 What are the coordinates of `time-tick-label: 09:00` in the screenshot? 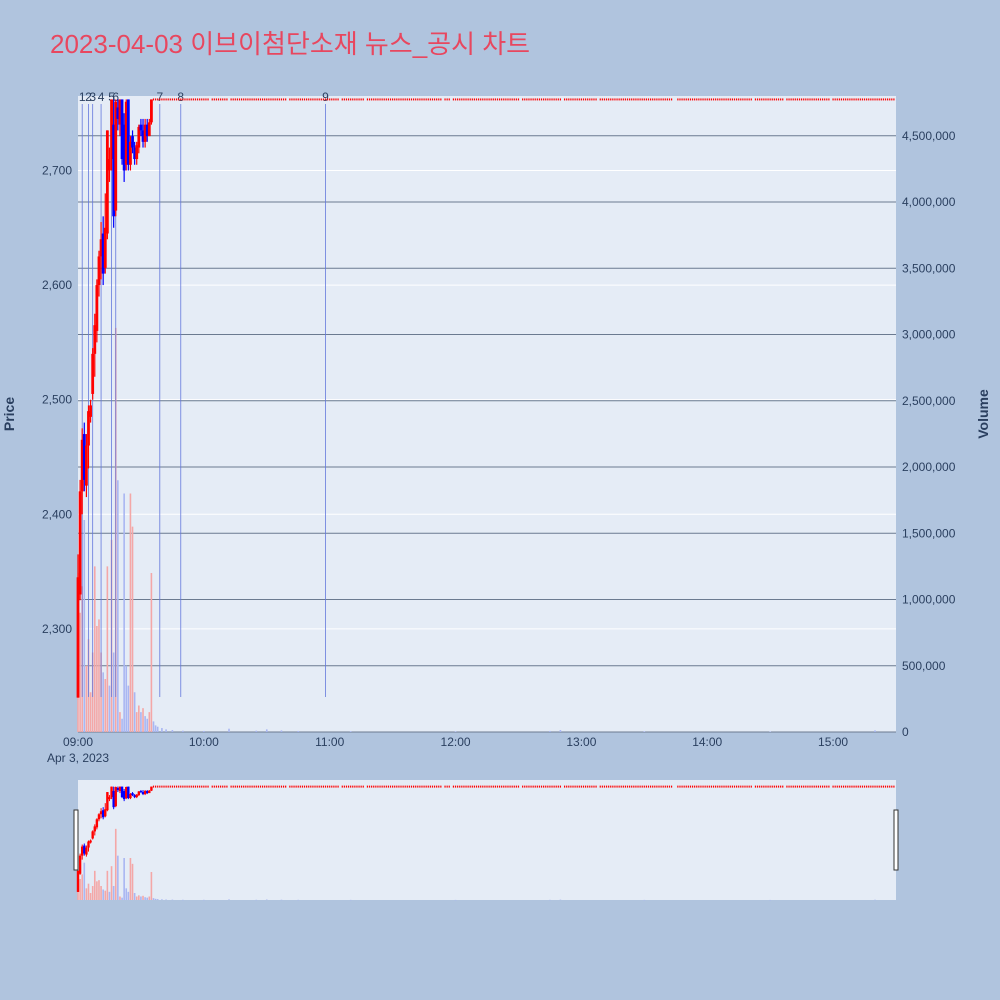 It's located at (78, 742).